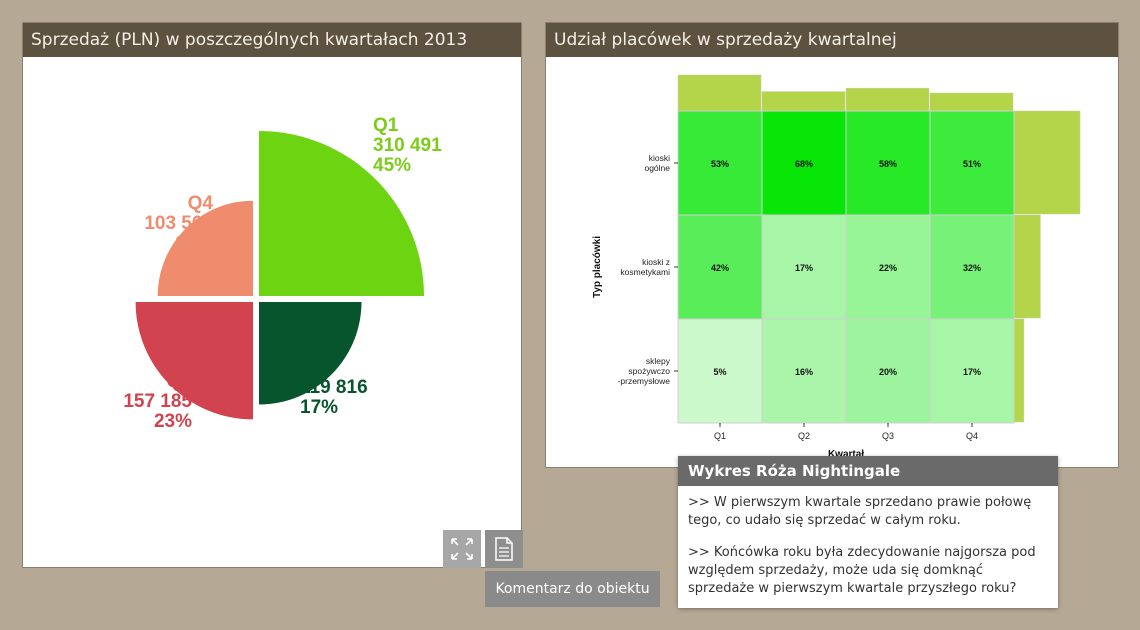 The image size is (1140, 630). What do you see at coordinates (868, 471) in the screenshot?
I see `comment-title: Wykres Róża Nightingale` at bounding box center [868, 471].